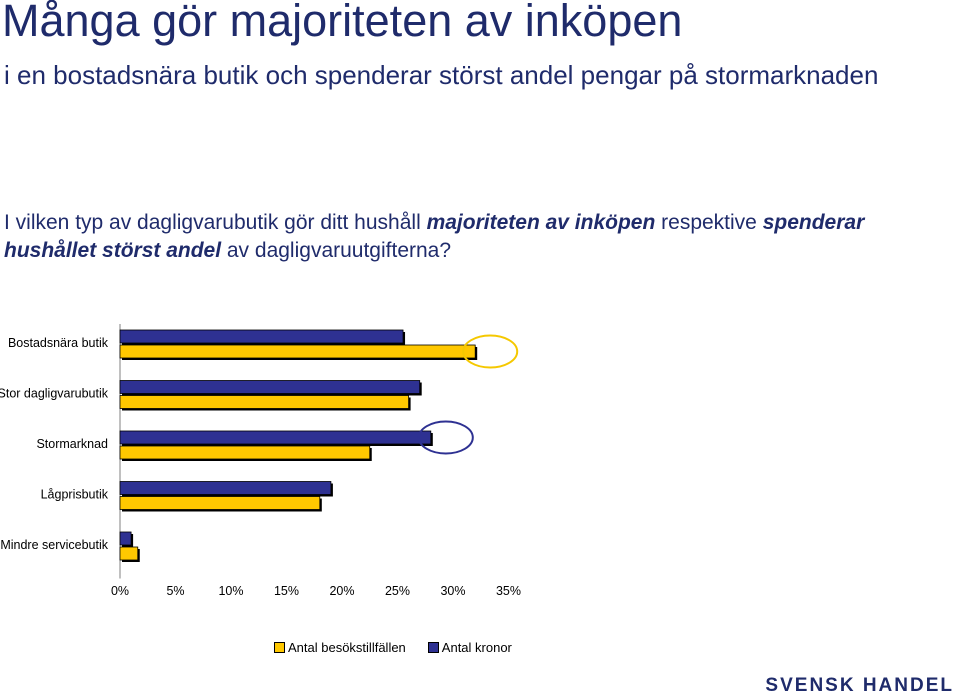 Image resolution: width=960 pixels, height=698 pixels. I want to click on x-tick-label: 10%, so click(230, 591).